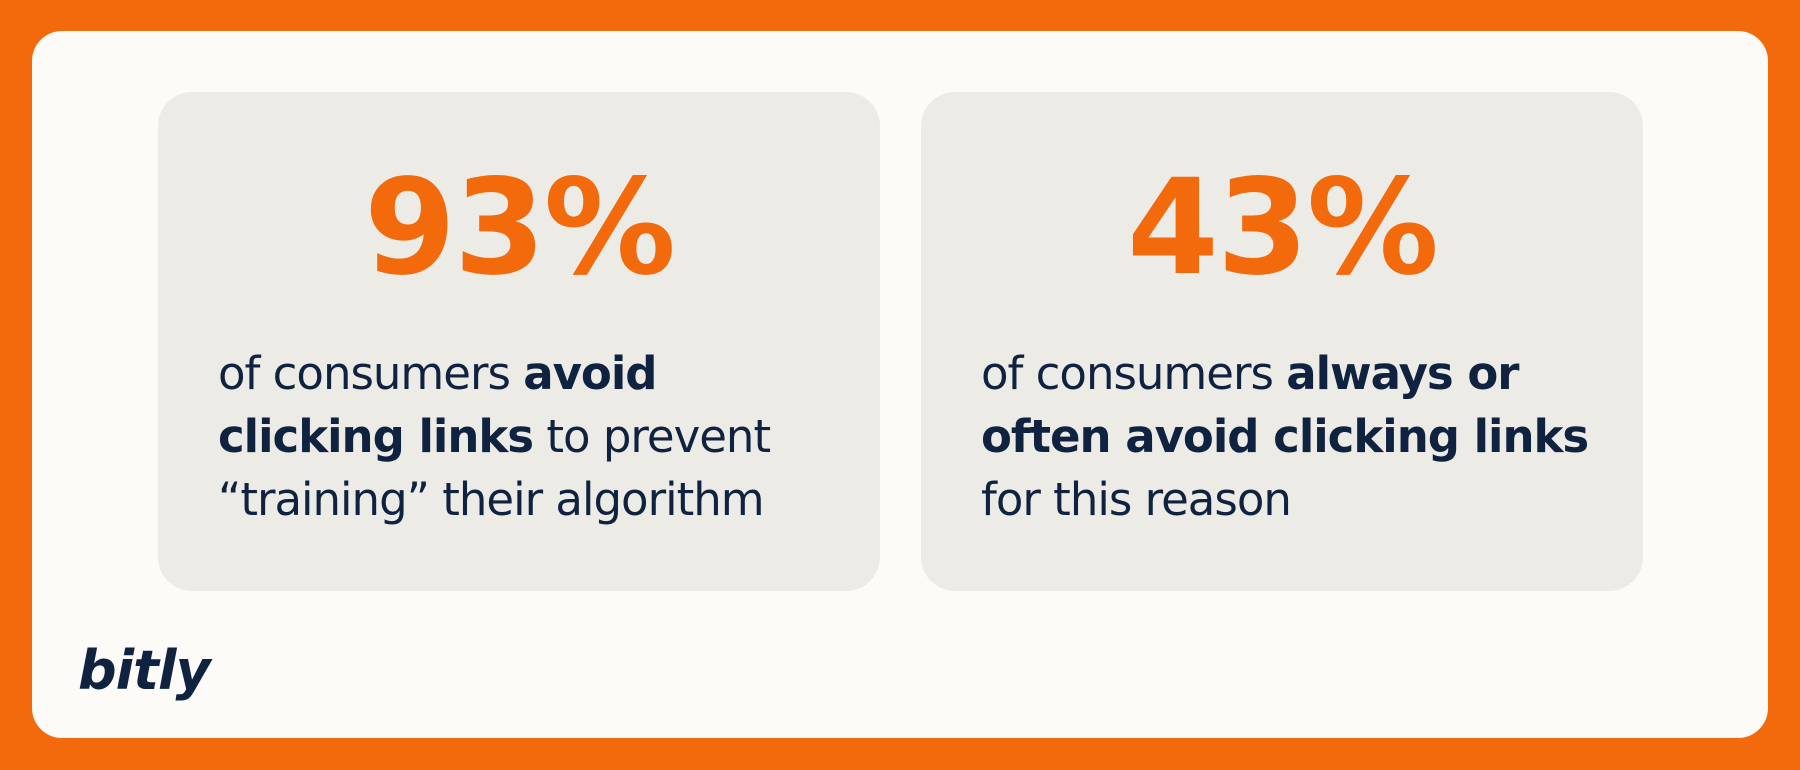 The height and width of the screenshot is (770, 1800). I want to click on text-line: of consumers avoid, so click(494, 373).